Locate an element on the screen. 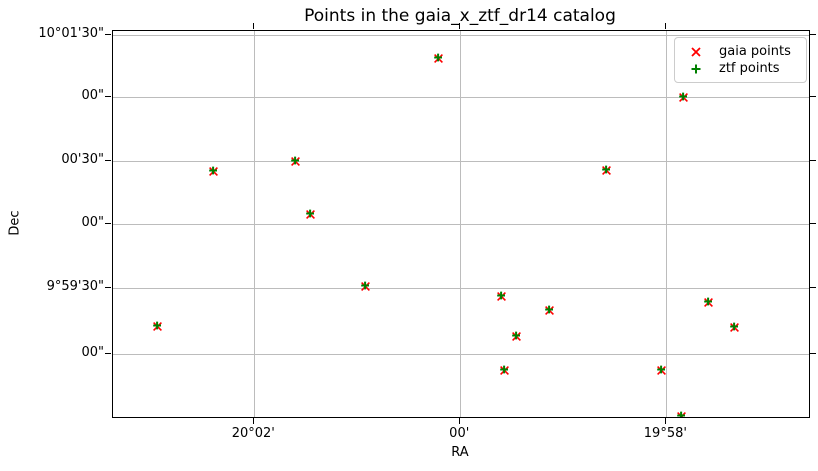 Image resolution: width=818 pixels, height=471 pixels. y-tick-label: 10°01'30" is located at coordinates (71, 33).